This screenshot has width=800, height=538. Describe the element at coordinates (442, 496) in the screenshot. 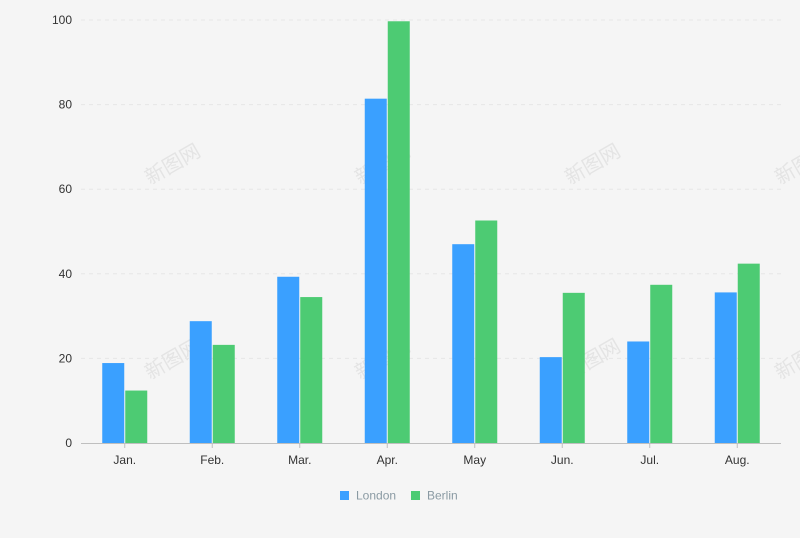

I see `legend-label: Berlin` at that location.